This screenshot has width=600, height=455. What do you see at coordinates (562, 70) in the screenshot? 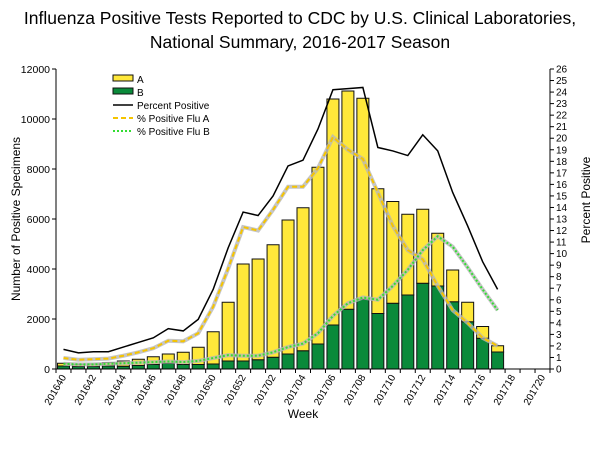
I see `y2-tick-label: 26` at bounding box center [562, 70].